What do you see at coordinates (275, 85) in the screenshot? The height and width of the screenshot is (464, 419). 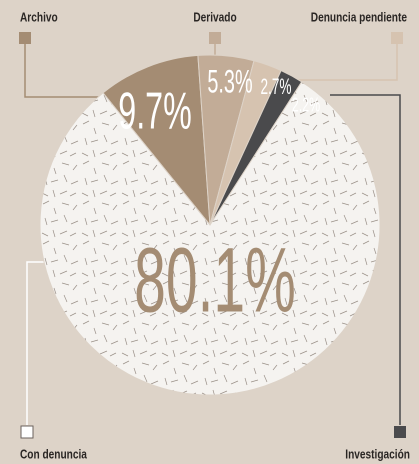 I see `slice-label: 2.7%` at bounding box center [275, 85].